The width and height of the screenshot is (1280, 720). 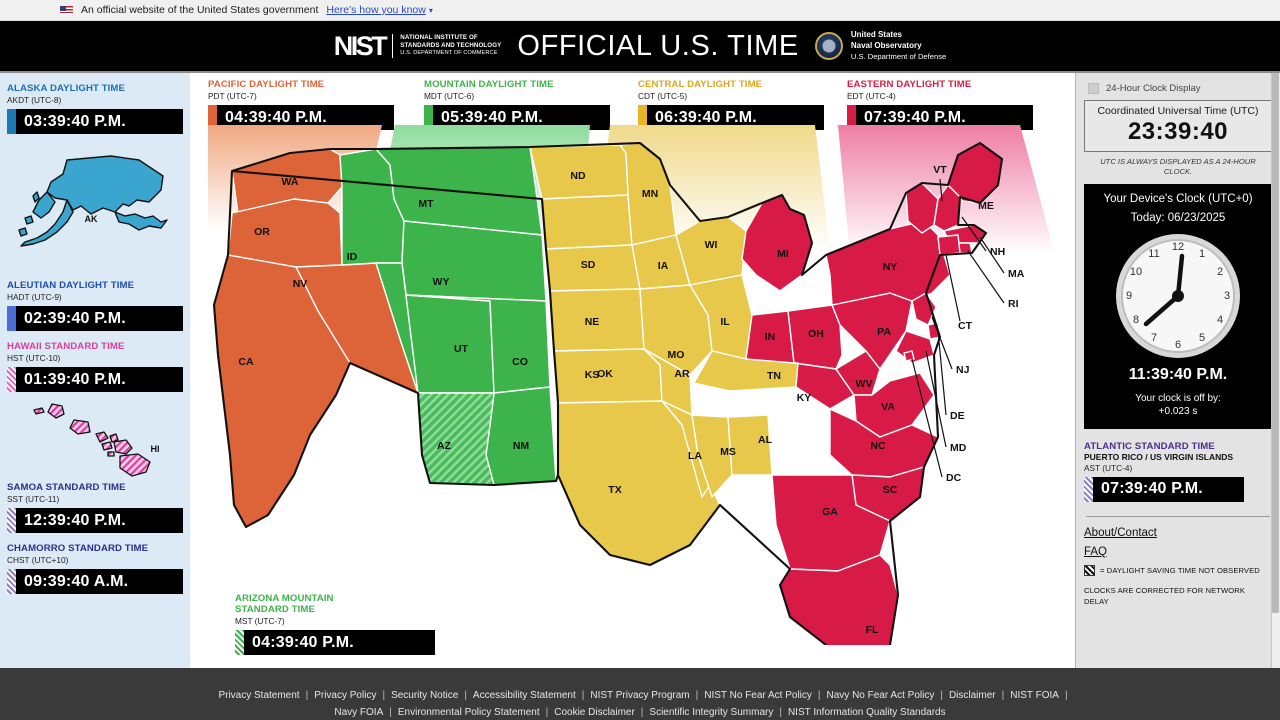 I want to click on label-fl: FL, so click(x=872, y=630).